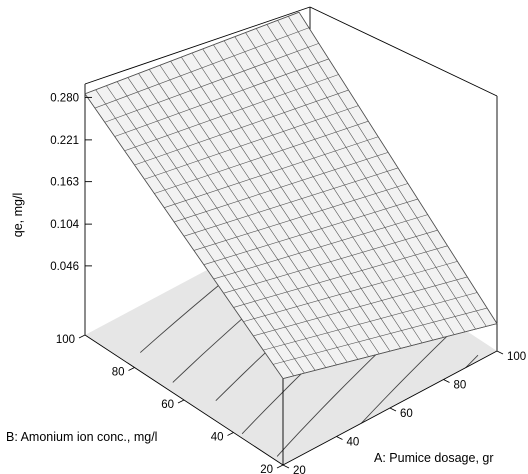 This screenshot has height=474, width=528. Describe the element at coordinates (516, 357) in the screenshot. I see `a-tick-label: 100` at that location.